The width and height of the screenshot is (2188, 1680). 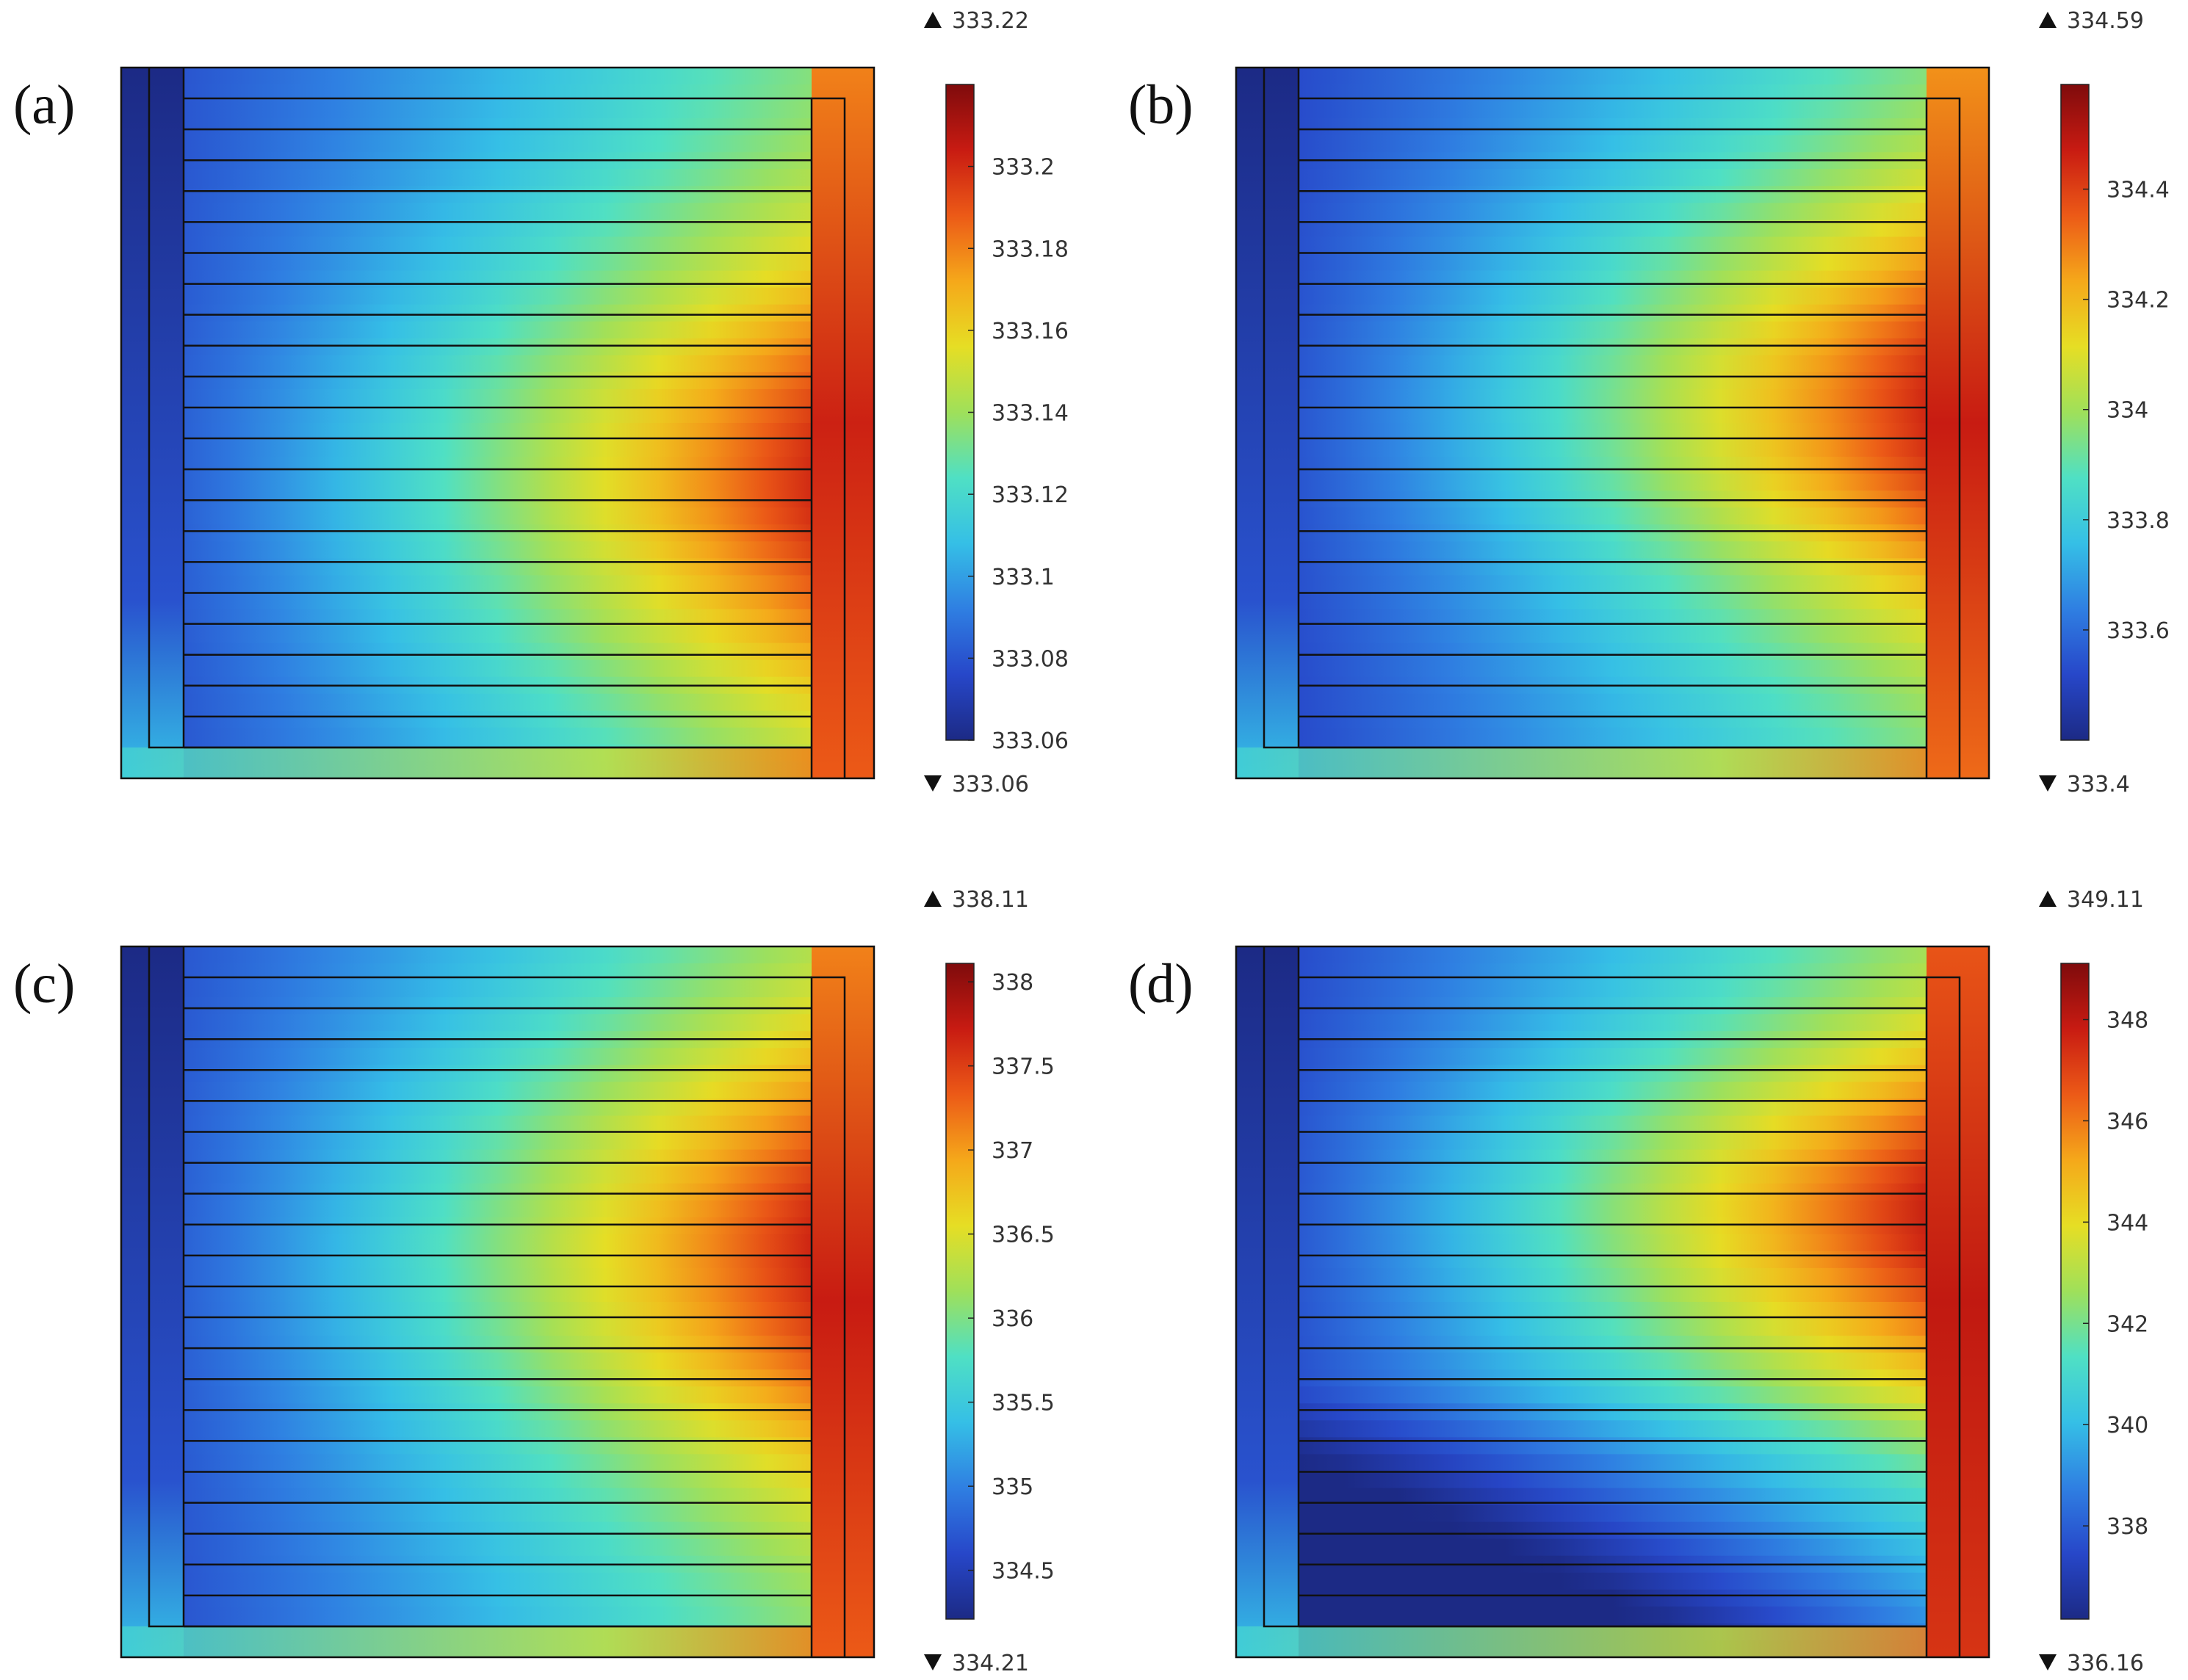 I want to click on panel-label: (b), so click(x=1161, y=105).